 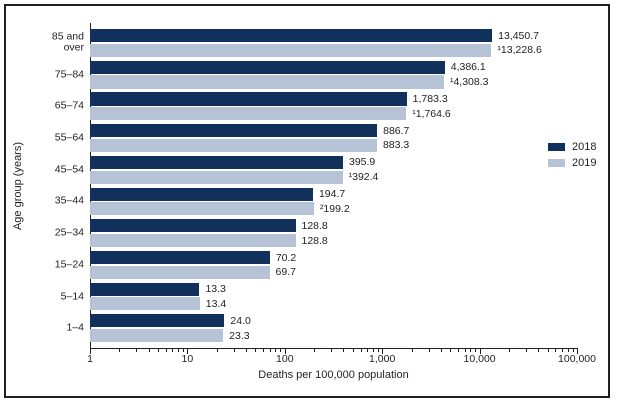 I want to click on x-tick-label: 1, so click(x=90, y=359).